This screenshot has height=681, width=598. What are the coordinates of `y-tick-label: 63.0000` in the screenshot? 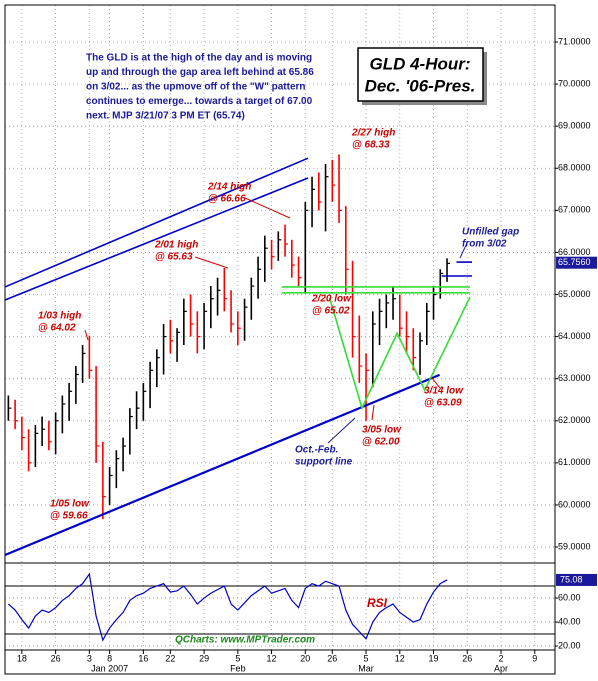 It's located at (574, 378).